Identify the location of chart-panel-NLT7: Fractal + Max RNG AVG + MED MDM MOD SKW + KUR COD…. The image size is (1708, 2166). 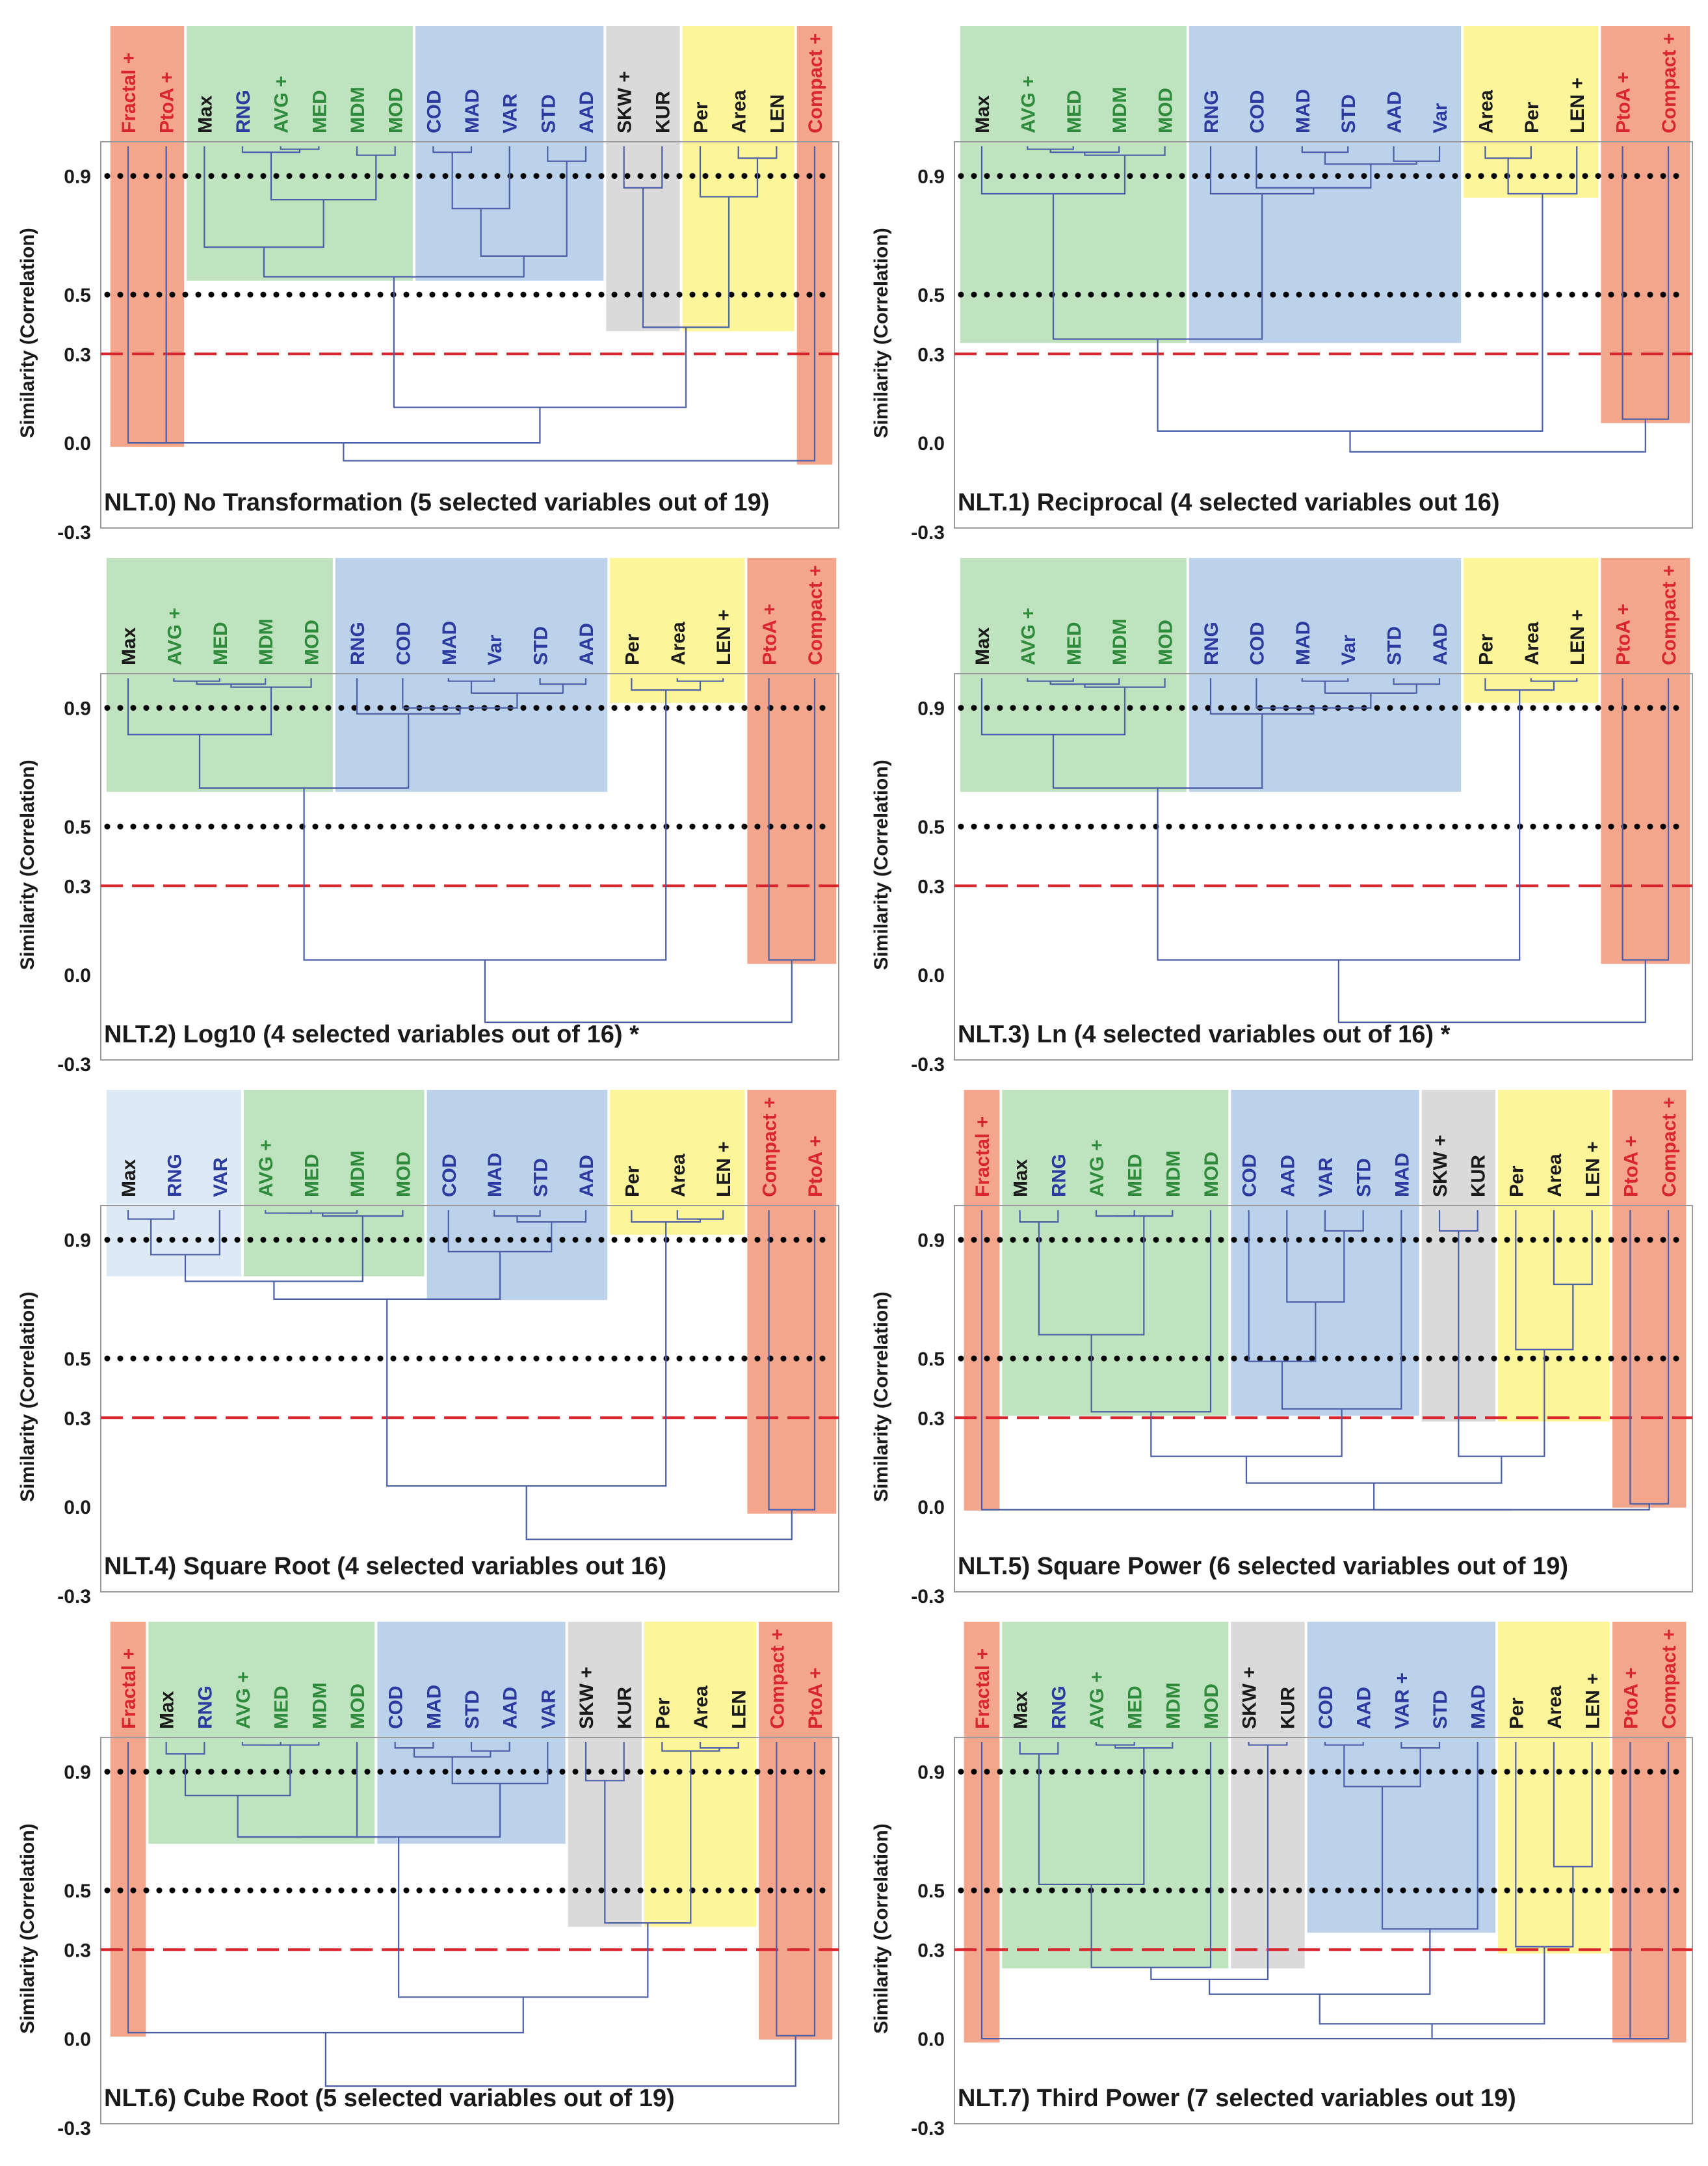
(1282, 1880).